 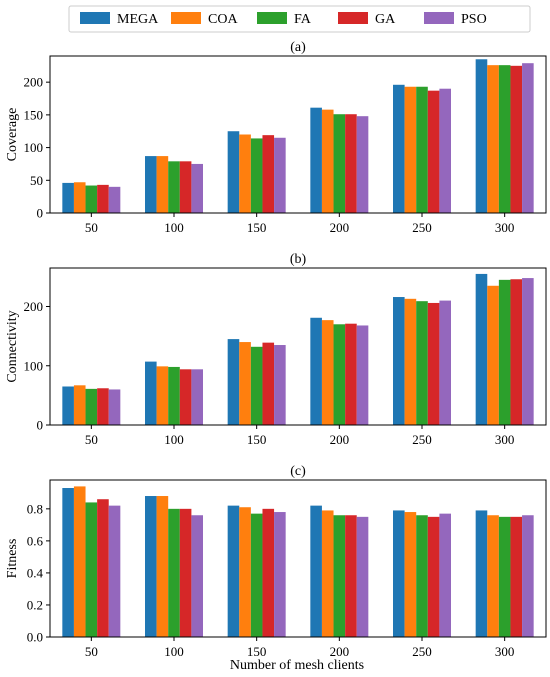 I want to click on legend-swatch-pso, so click(x=439, y=18).